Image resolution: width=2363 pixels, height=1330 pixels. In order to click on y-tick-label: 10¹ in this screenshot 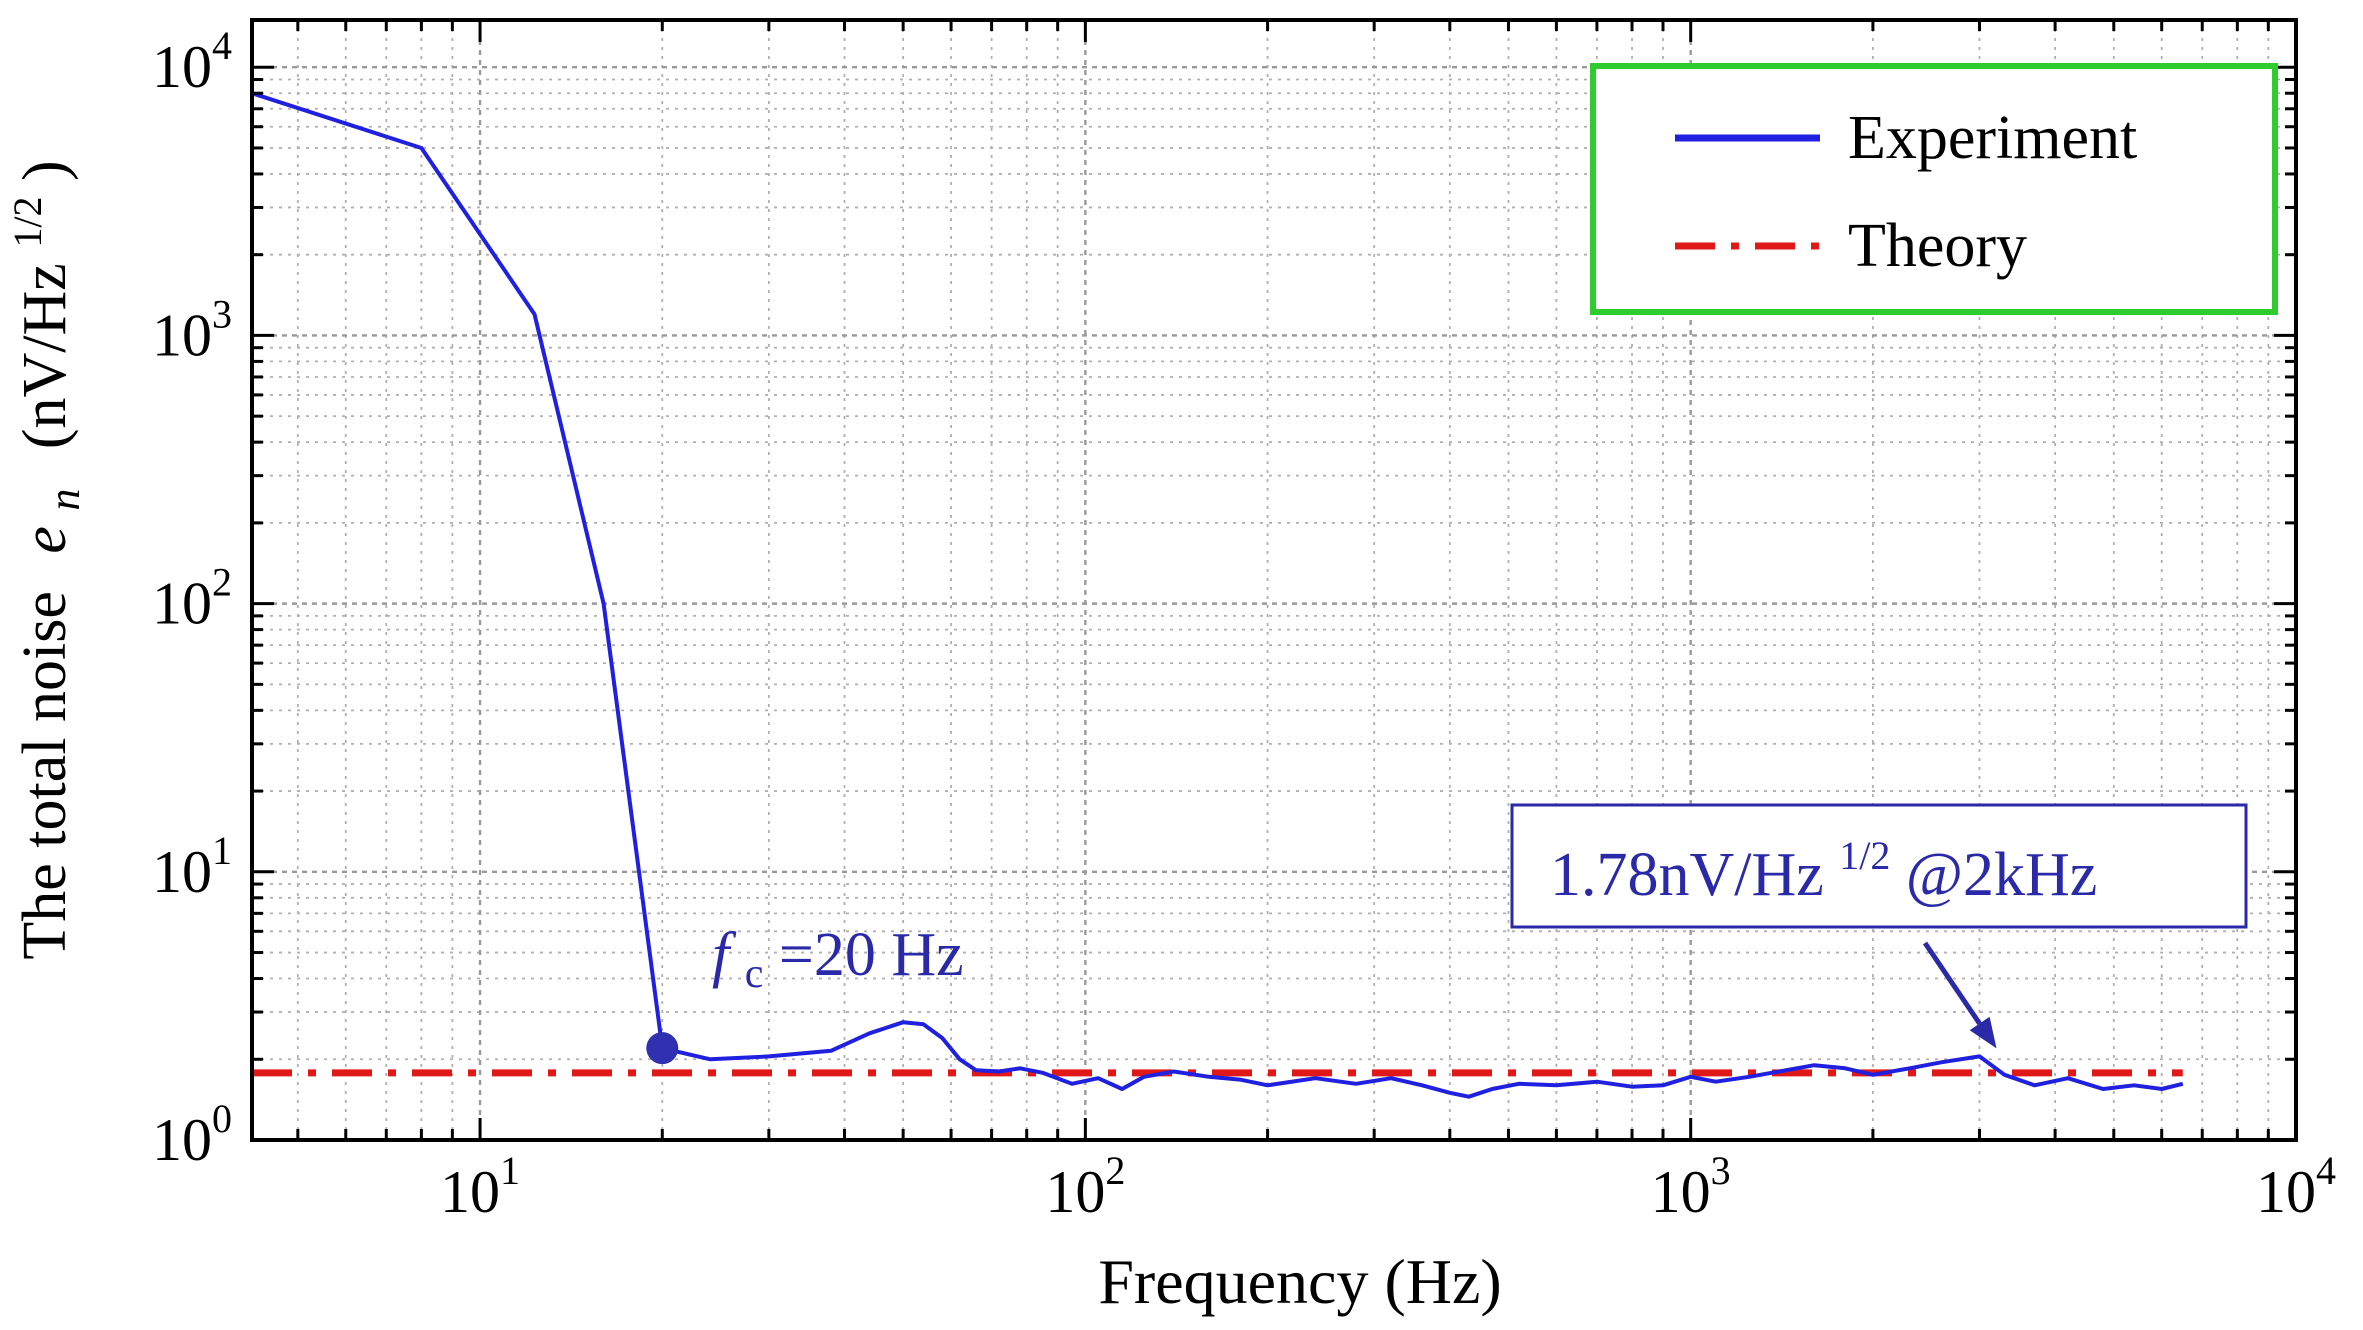, I will do `click(192, 866)`.